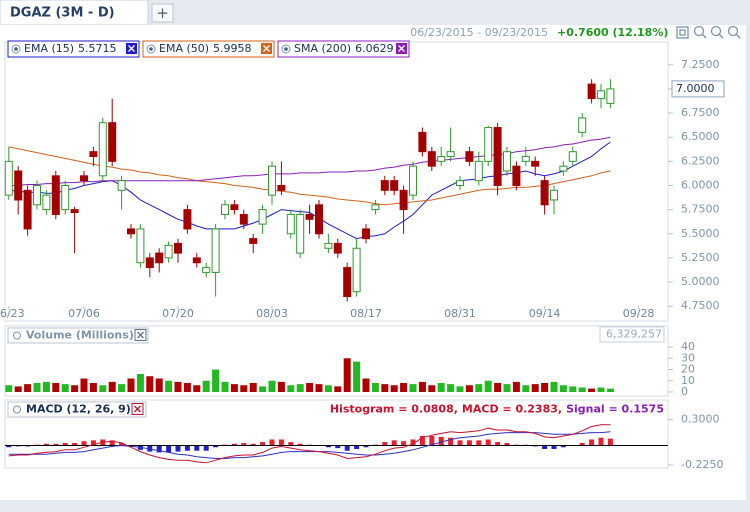  What do you see at coordinates (700, 281) in the screenshot?
I see `y-tick-label: 5.0000` at bounding box center [700, 281].